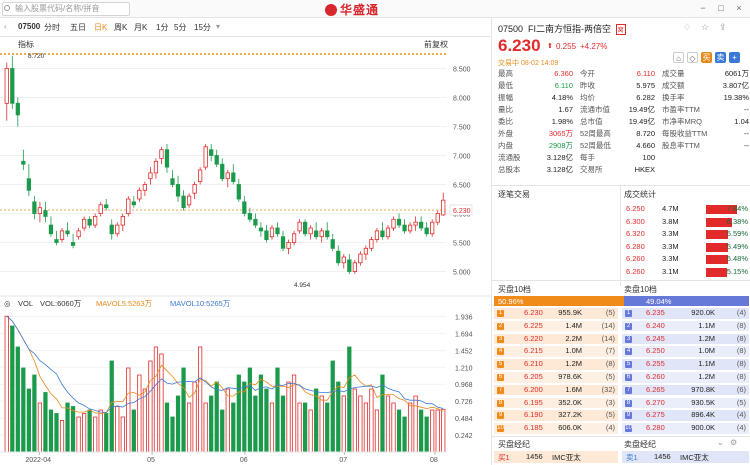 The height and width of the screenshot is (465, 750). What do you see at coordinates (621, 110) in the screenshot?
I see `quote-row: 量比 1.67 流通市值 19.49亿 市盈率TTM --` at bounding box center [621, 110].